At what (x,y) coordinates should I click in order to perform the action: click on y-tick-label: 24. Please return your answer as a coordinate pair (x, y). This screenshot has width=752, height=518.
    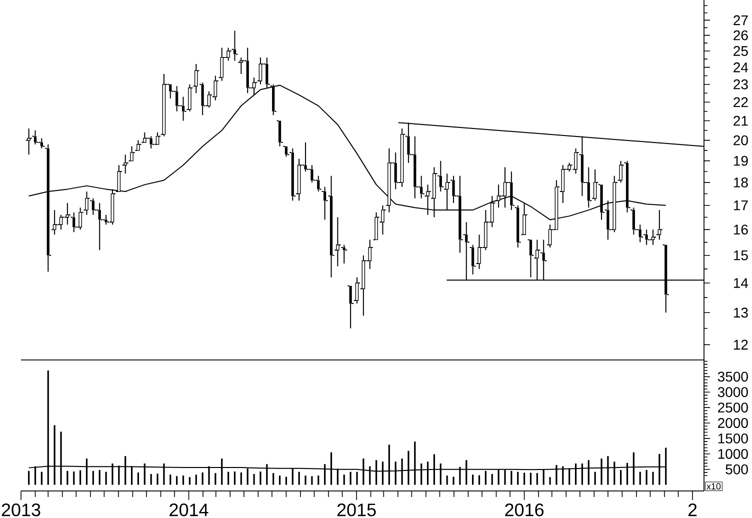
    Looking at the image, I should click on (741, 67).